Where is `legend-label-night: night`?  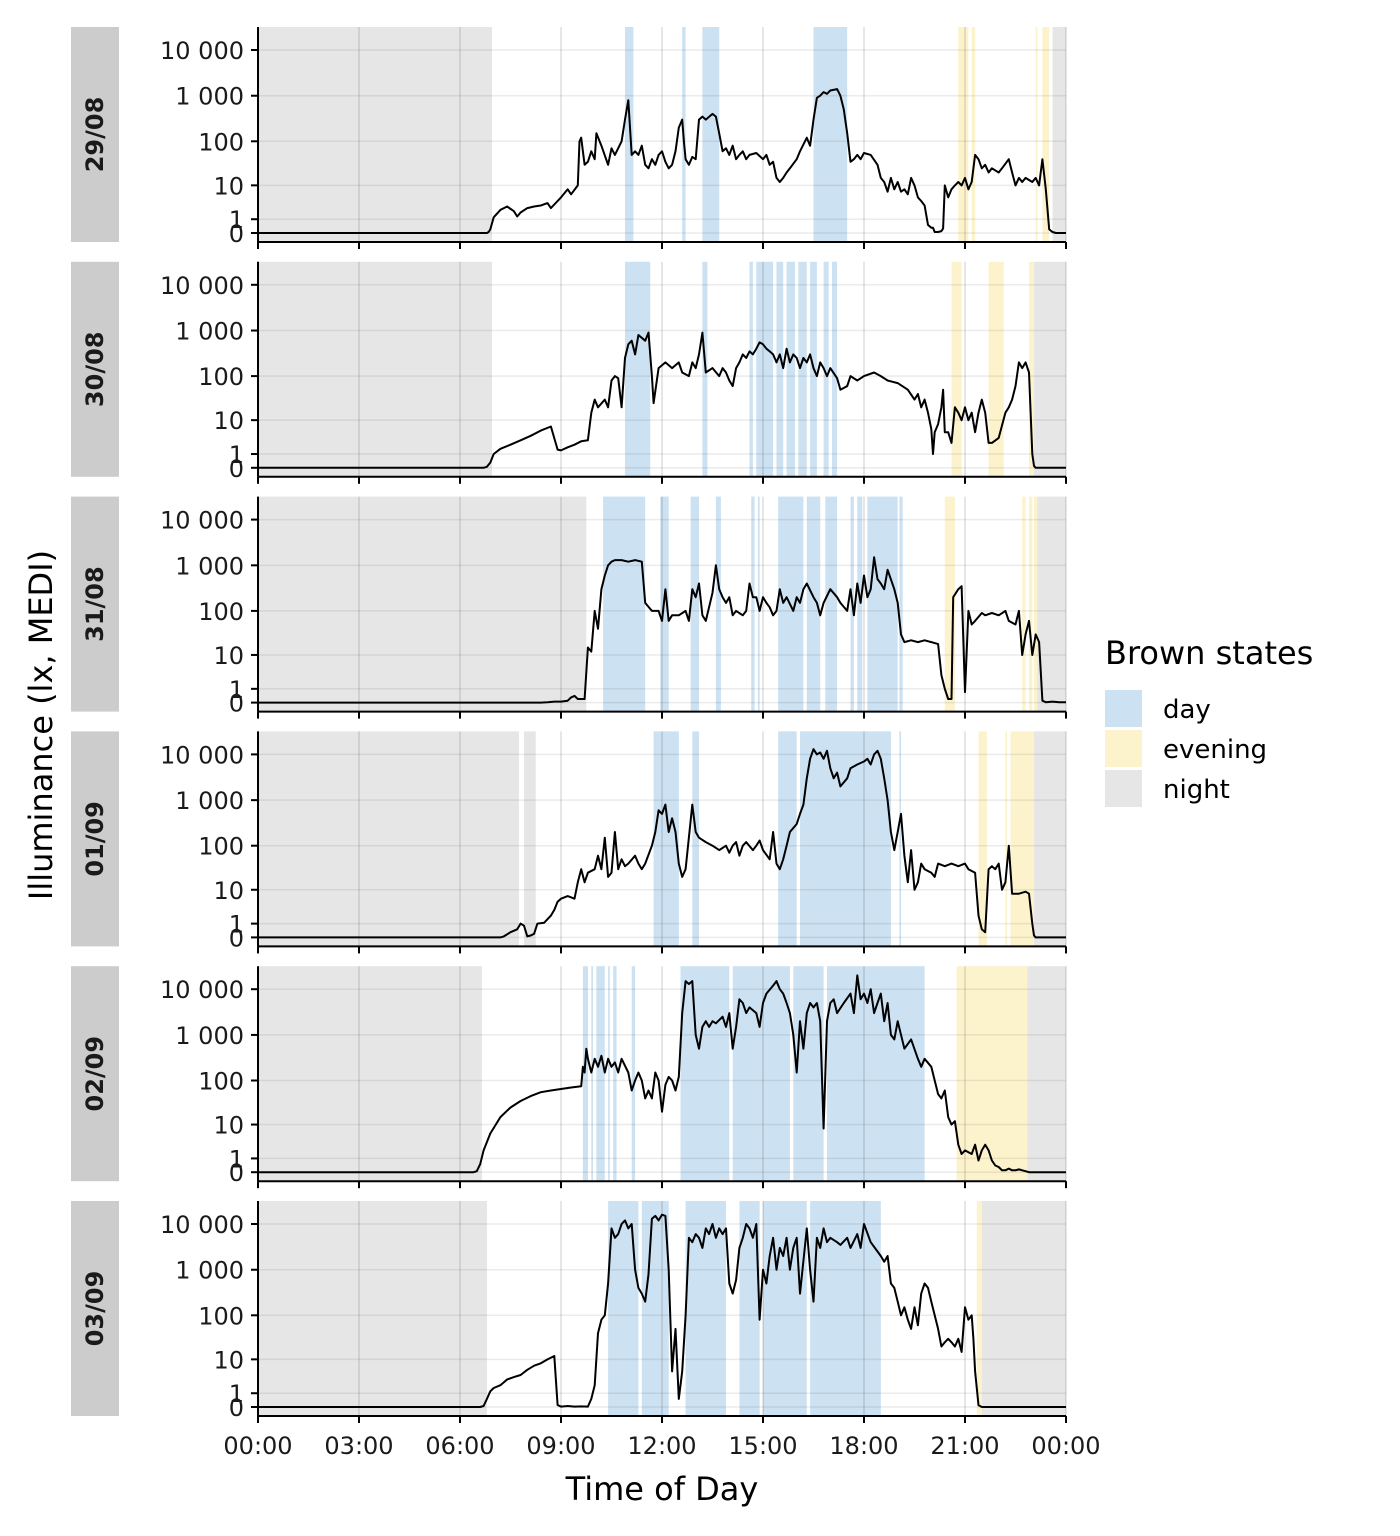
legend-label-night: night is located at coordinates (1196, 790).